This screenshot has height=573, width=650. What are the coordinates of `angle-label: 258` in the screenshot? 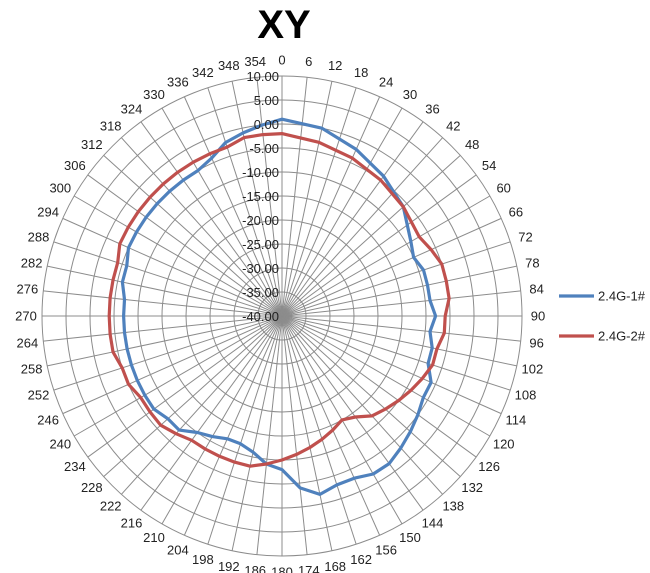 It's located at (32, 369).